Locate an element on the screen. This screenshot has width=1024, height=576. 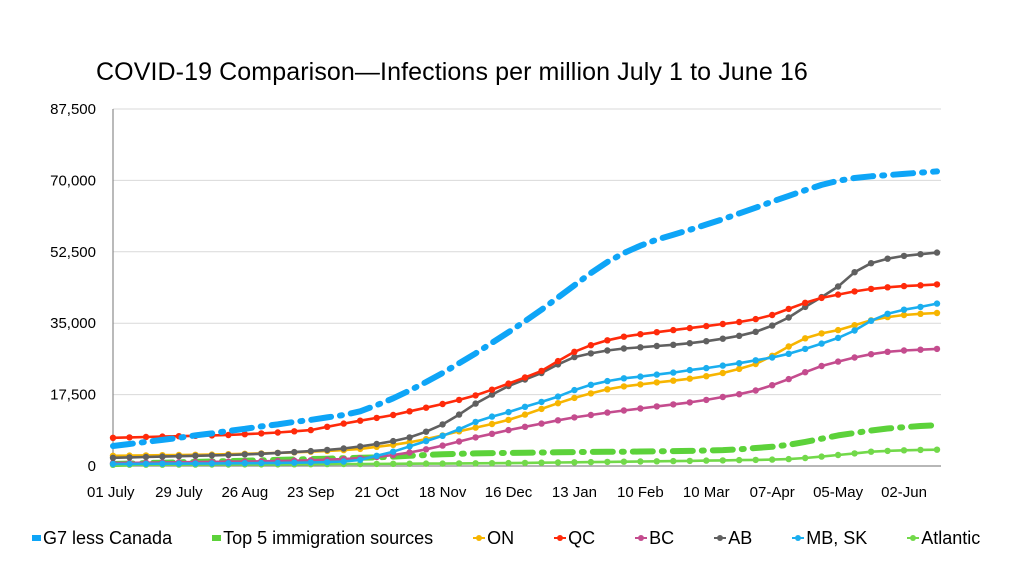
legend-item-g7-less-canada: G7 less Canada is located at coordinates (102, 538).